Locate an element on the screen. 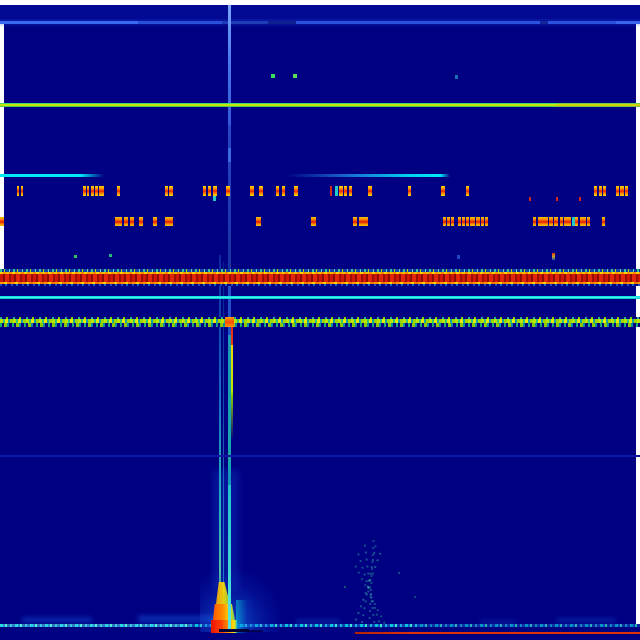 The width and height of the screenshot is (640, 640). hline-blue-seg1 is located at coordinates (69, 22).